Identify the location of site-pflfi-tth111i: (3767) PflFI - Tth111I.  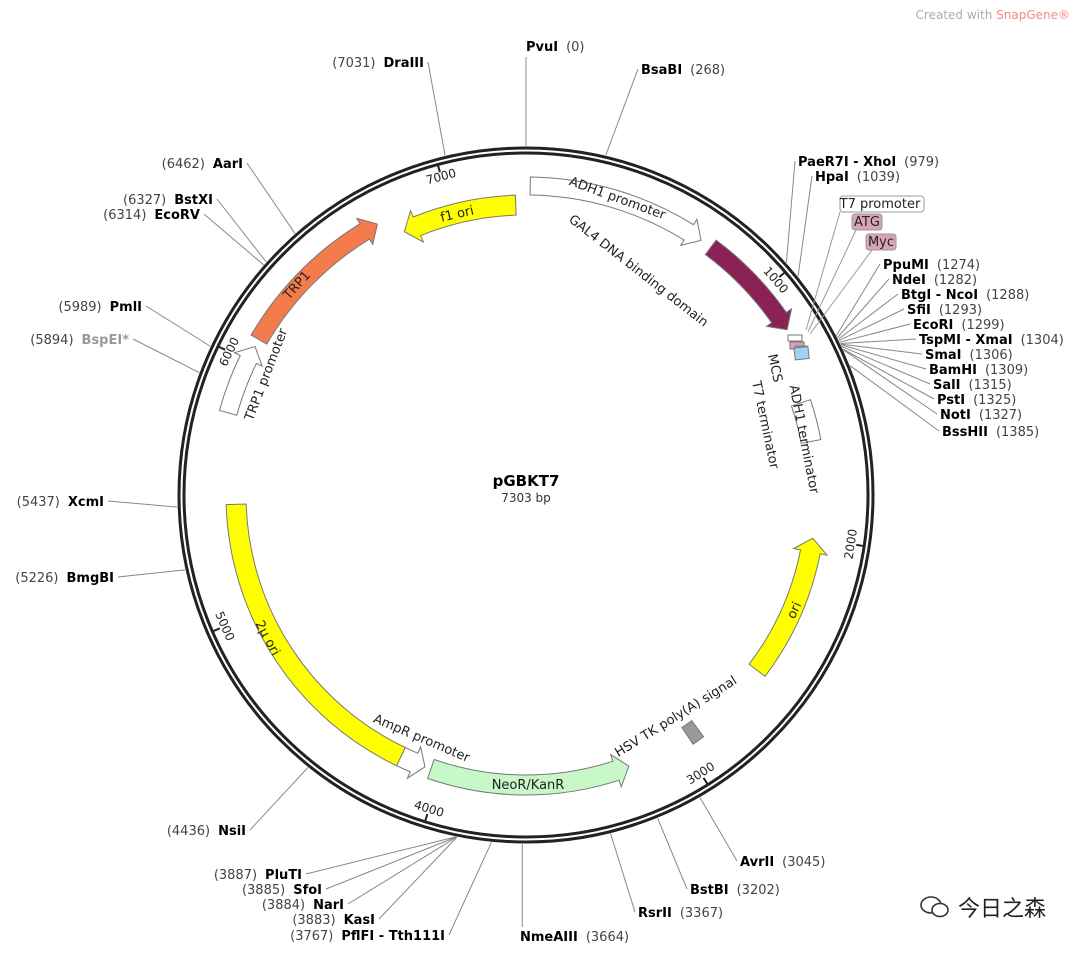
(391, 893).